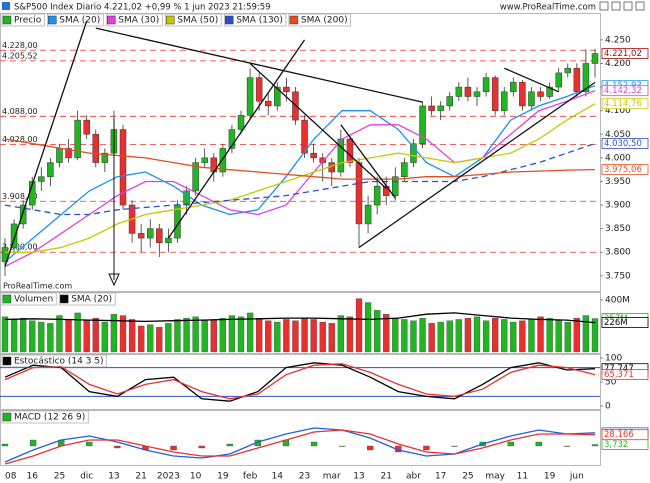  I want to click on x-tick-label: 19, so click(550, 477).